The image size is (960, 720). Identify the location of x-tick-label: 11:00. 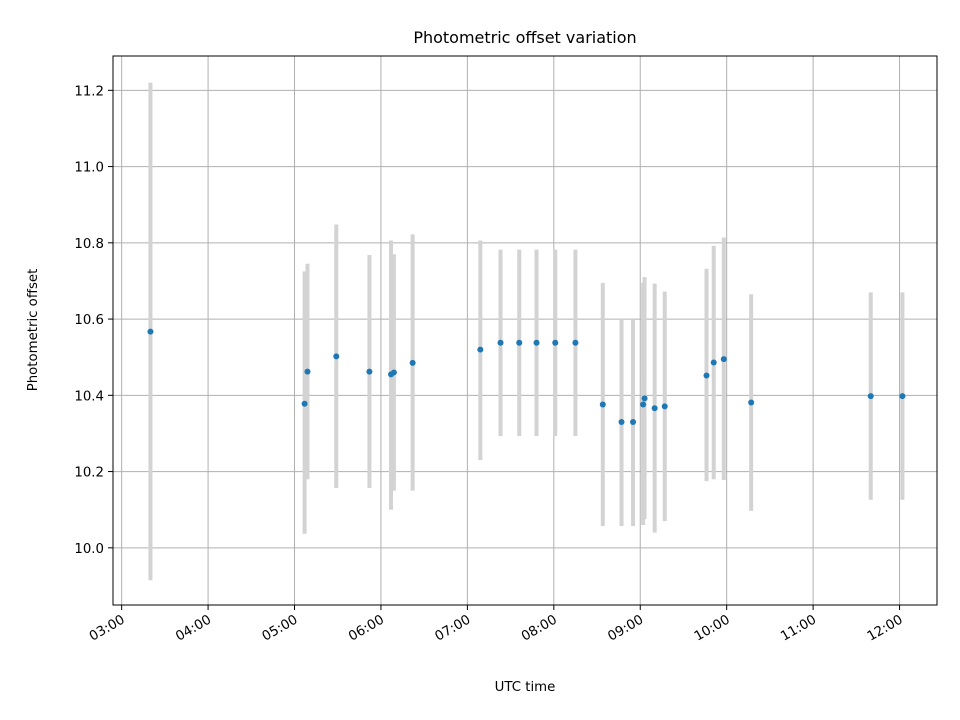
(798, 628).